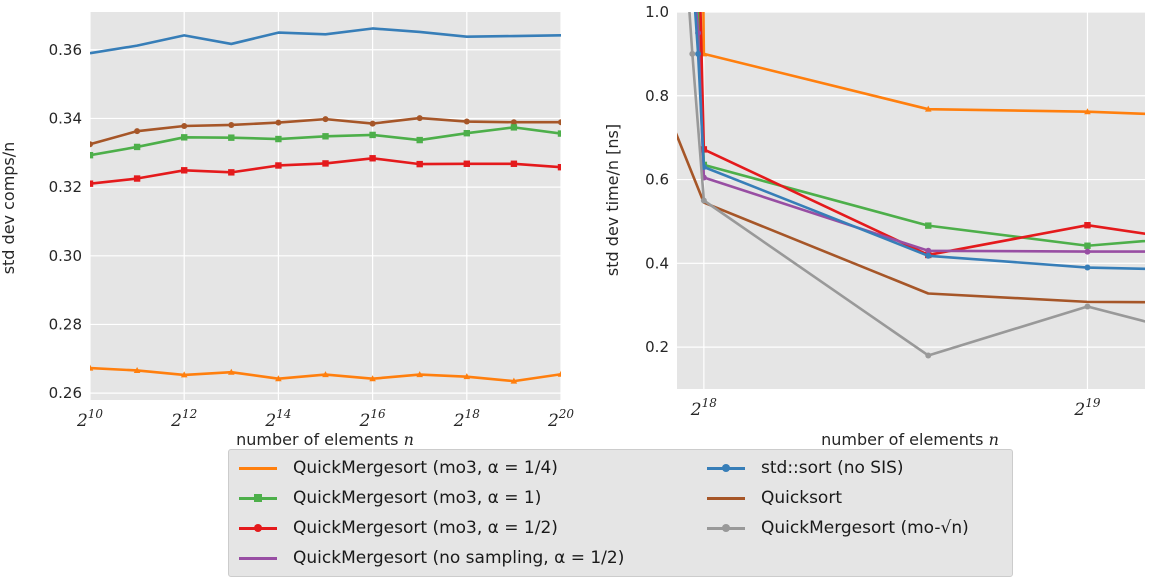 The image size is (1169, 583). I want to click on legend-label-mo-sqrt: QuickMergesort (mo-√n), so click(865, 528).